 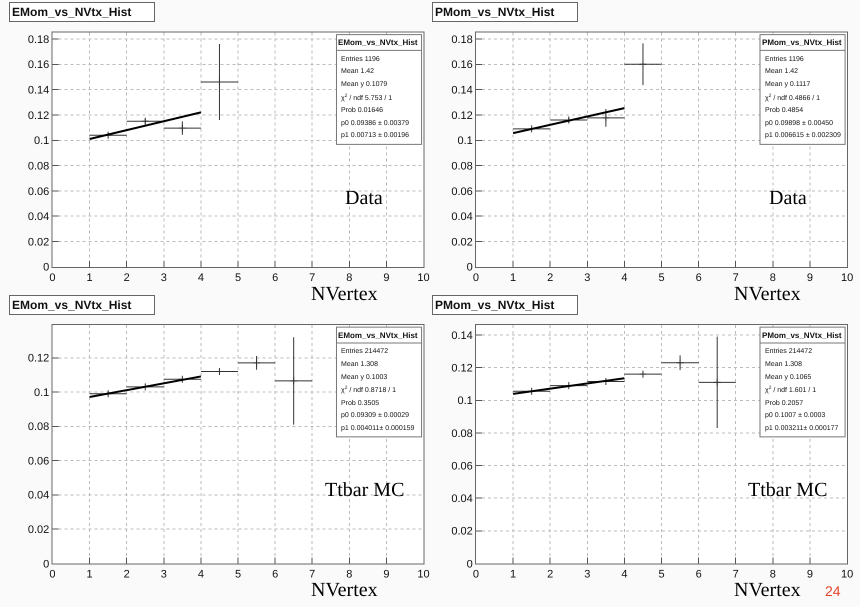 What do you see at coordinates (833, 591) in the screenshot?
I see `text: 24` at bounding box center [833, 591].